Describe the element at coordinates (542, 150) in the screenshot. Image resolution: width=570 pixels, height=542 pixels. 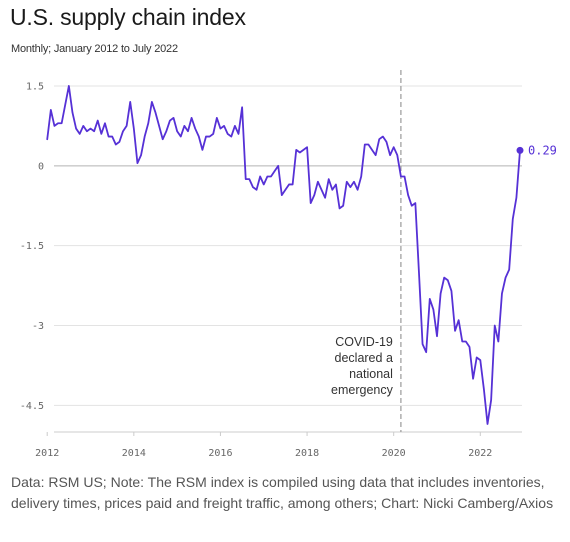
I see `last-value-label: 0.29` at that location.